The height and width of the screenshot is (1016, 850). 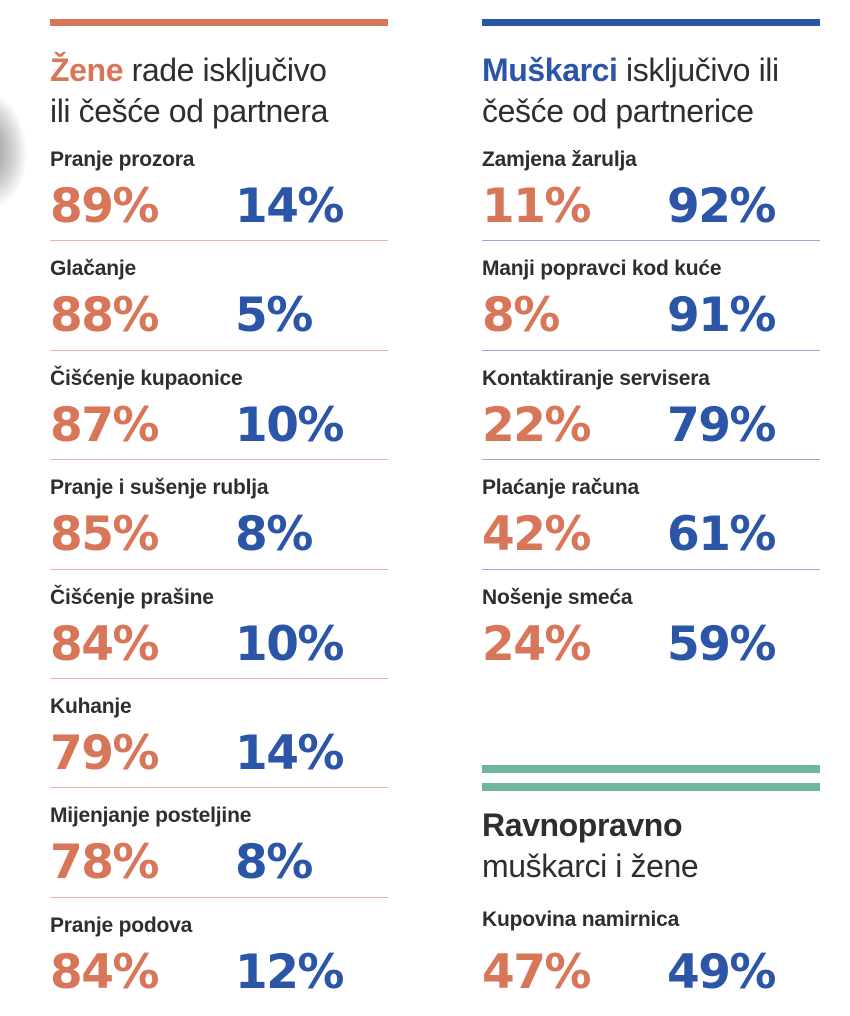 What do you see at coordinates (651, 973) in the screenshot?
I see `task-values: 47% 49%` at bounding box center [651, 973].